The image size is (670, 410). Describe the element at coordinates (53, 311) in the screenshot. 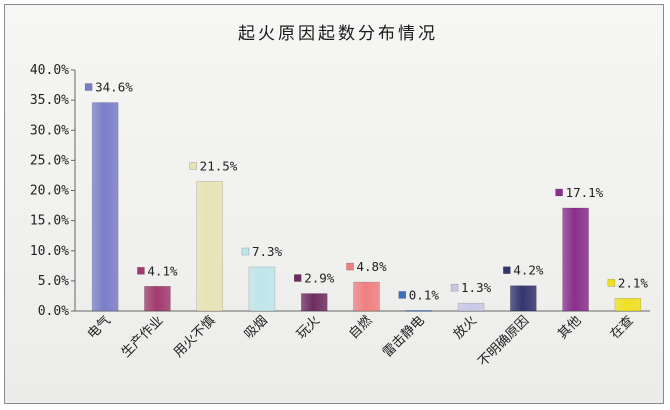

I see `y-tick-label: 0.0%` at that location.